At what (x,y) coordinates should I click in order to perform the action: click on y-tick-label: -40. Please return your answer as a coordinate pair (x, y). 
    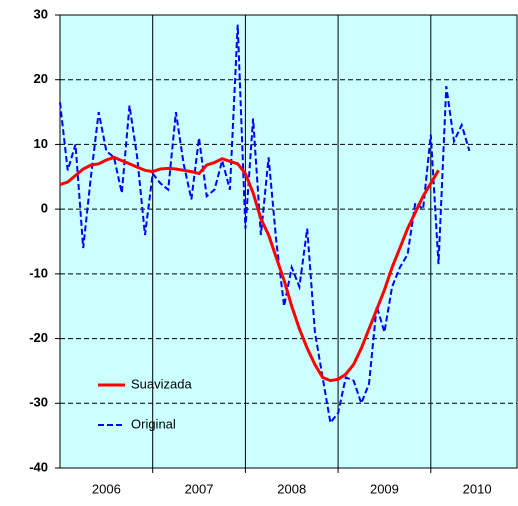
    Looking at the image, I should click on (38, 466).